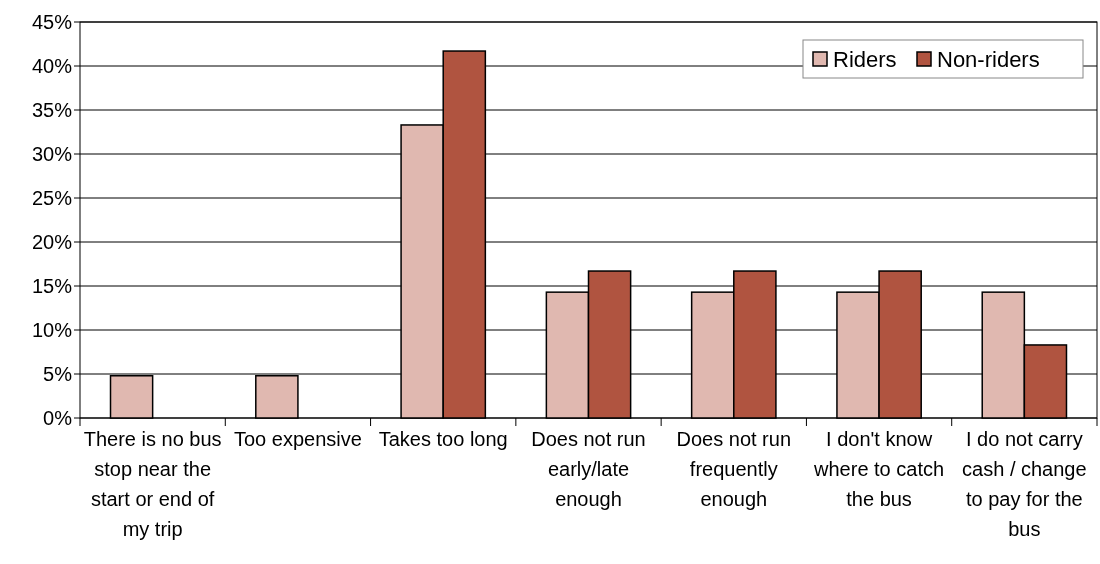 The height and width of the screenshot is (564, 1100). What do you see at coordinates (988, 59) in the screenshot?
I see `legend-label: Non-riders` at bounding box center [988, 59].